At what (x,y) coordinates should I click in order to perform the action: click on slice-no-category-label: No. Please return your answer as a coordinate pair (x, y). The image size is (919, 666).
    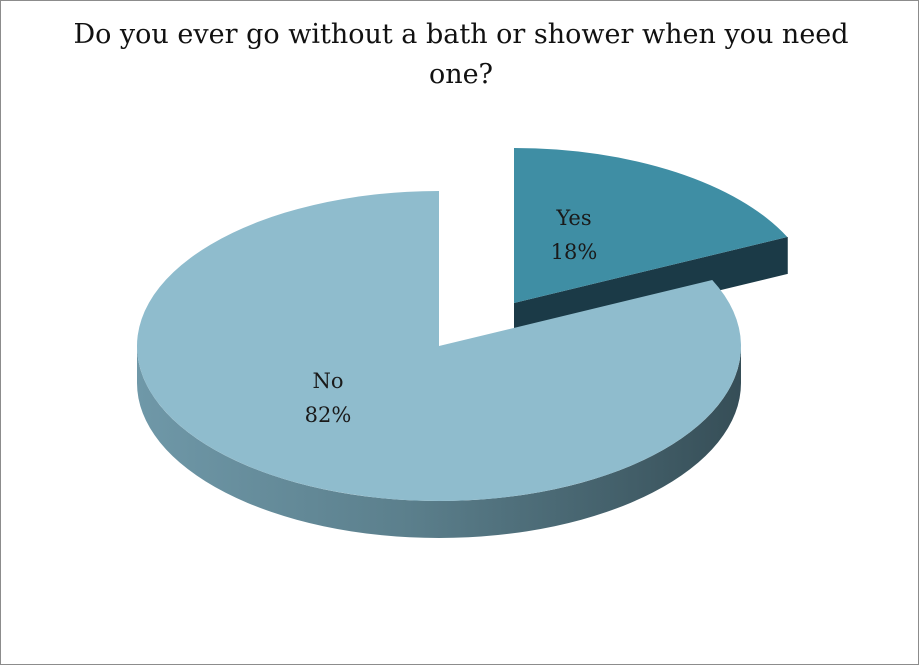
    Looking at the image, I should click on (327, 381).